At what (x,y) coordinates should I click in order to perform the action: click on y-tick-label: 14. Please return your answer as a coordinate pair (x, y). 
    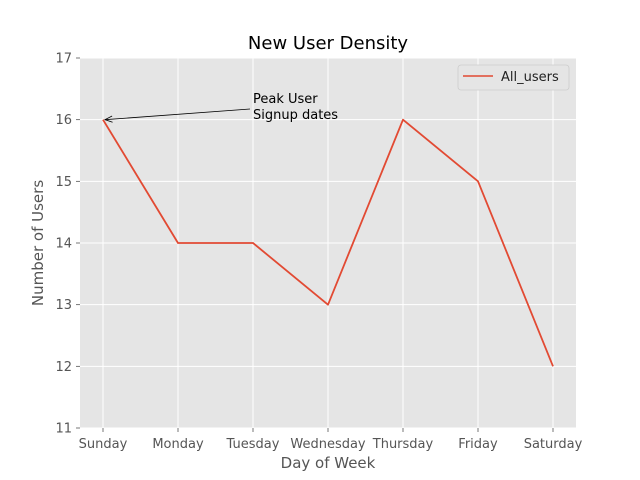
    Looking at the image, I should click on (63, 244).